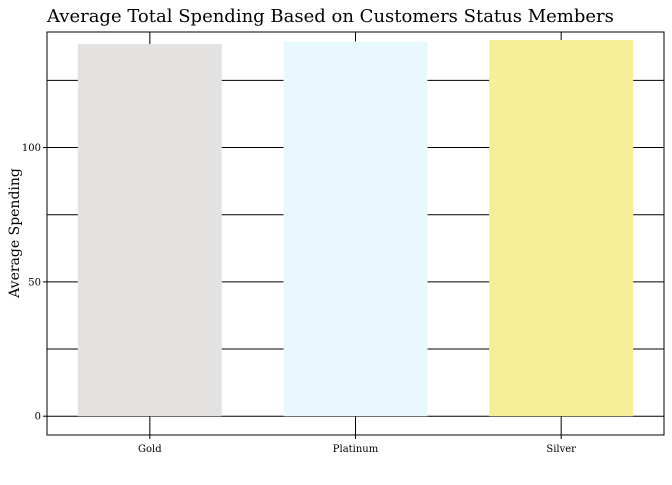  Describe the element at coordinates (15, 233) in the screenshot. I see `y-axis-title: Average Spending` at that location.